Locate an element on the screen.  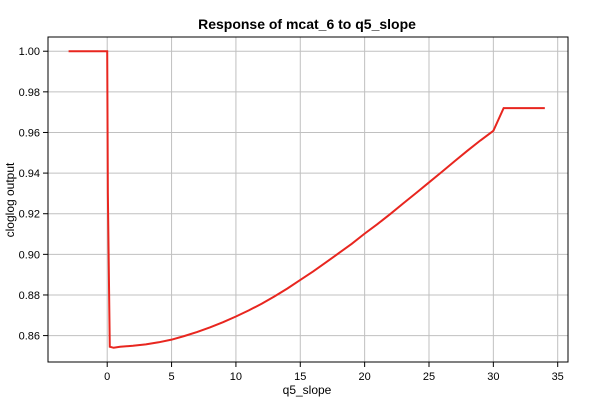
chart-title: Response of mcat_6 to q5_slope is located at coordinates (307, 24).